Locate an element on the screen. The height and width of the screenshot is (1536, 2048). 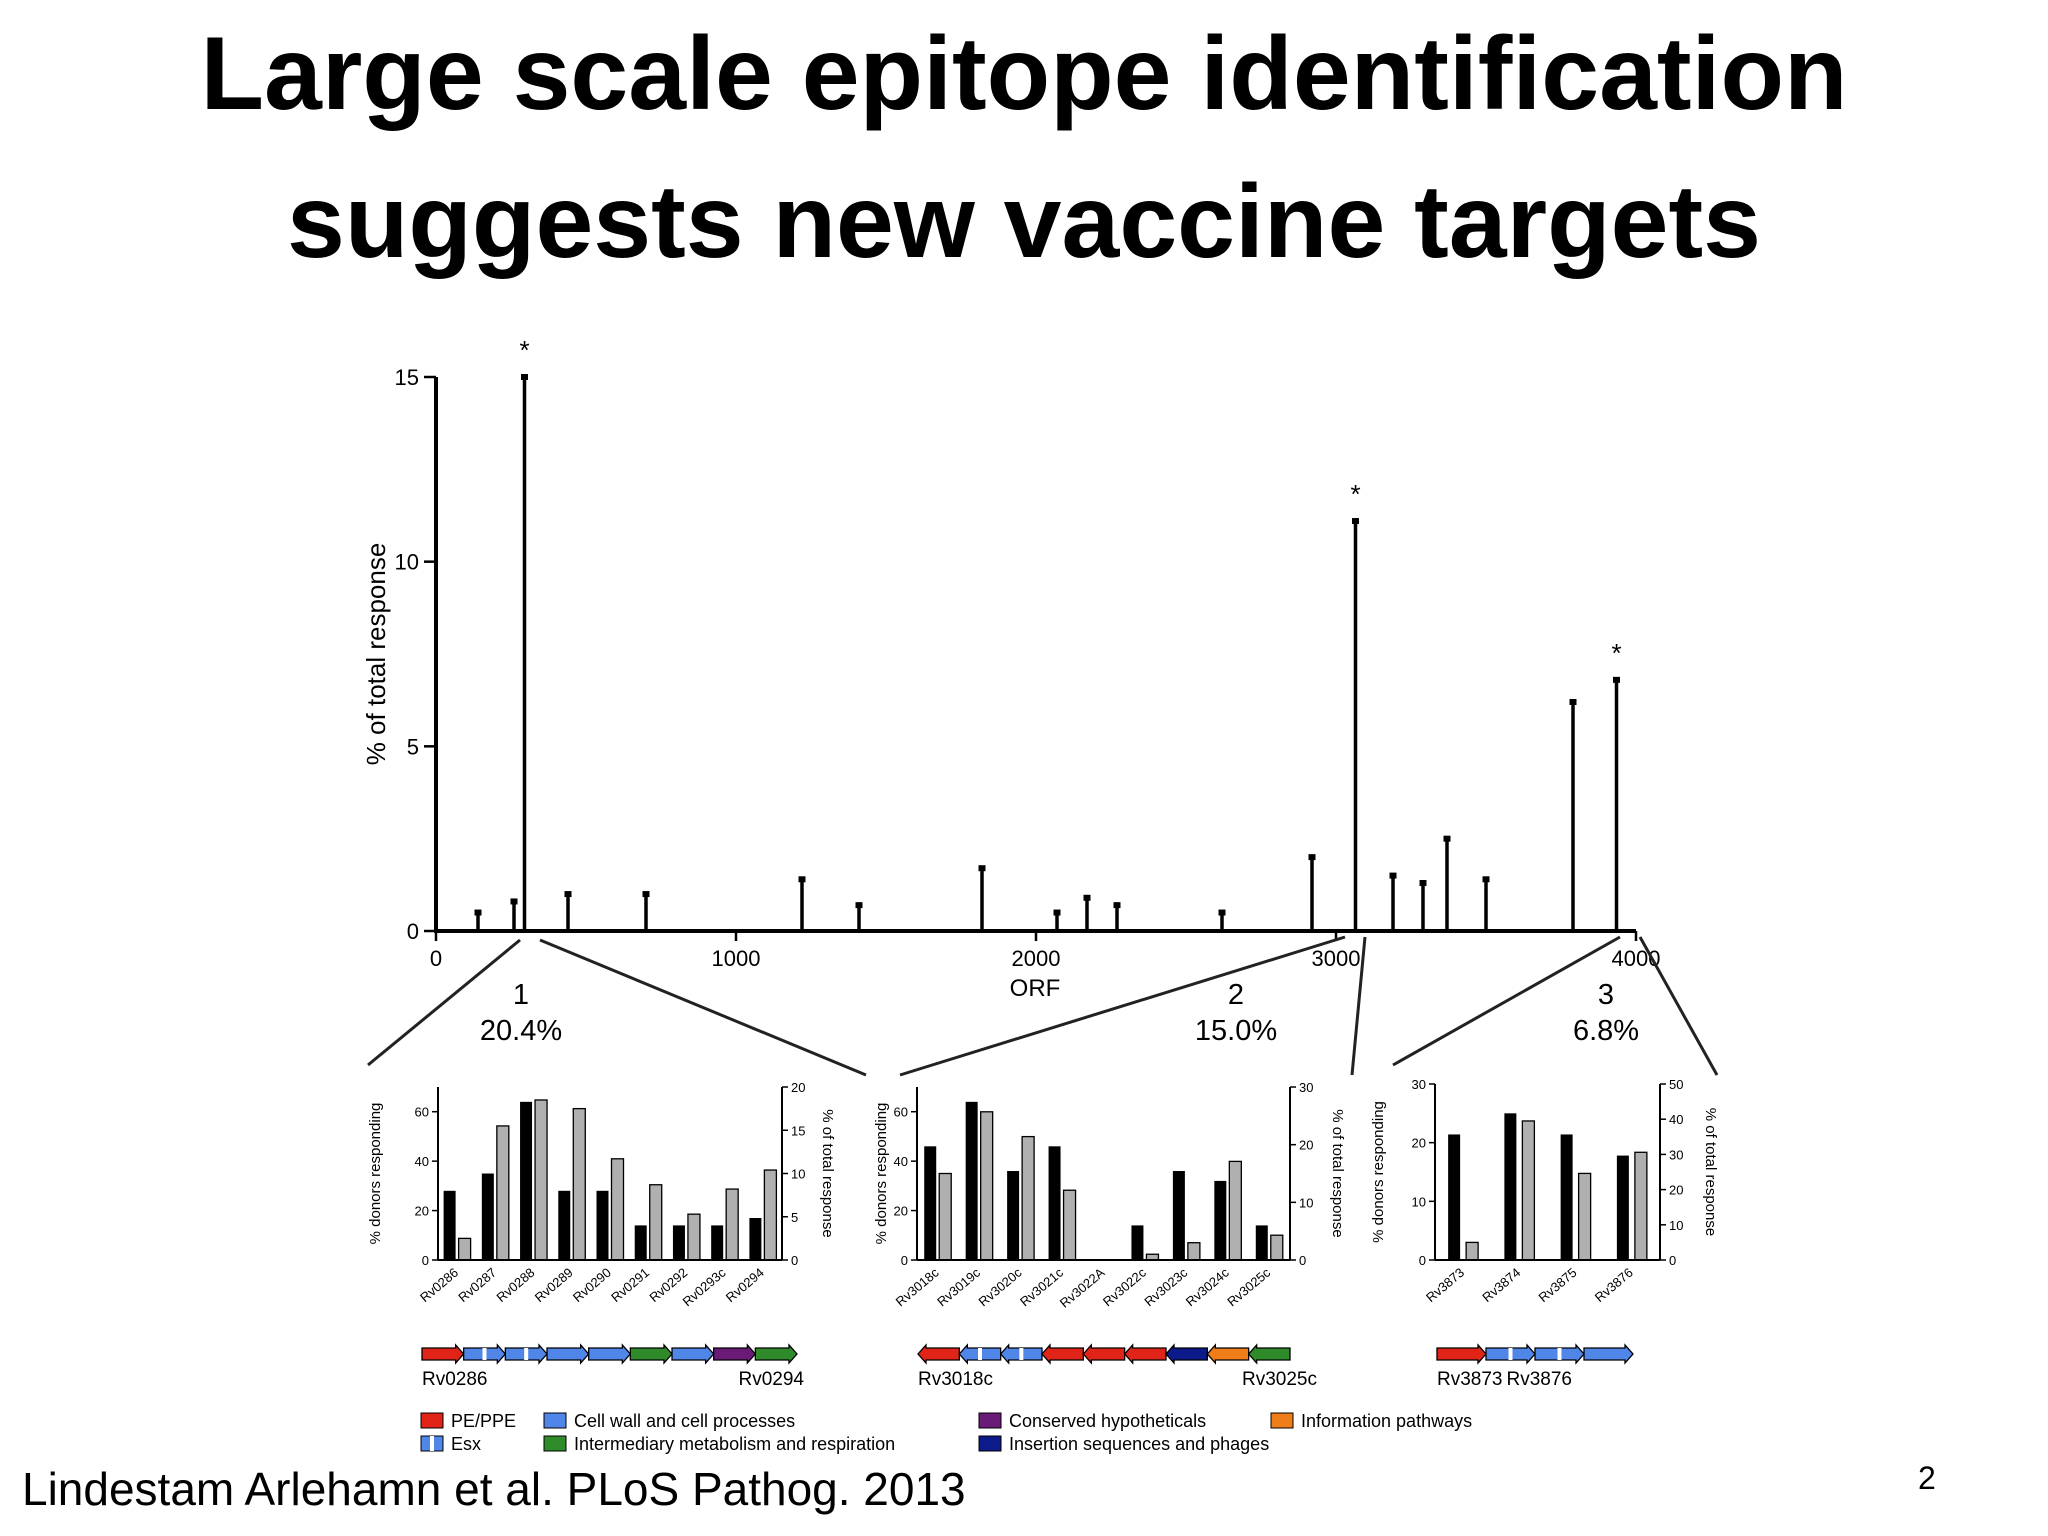
bar-chart-2-y-tick-label-2: 40 is located at coordinates (901, 1161).